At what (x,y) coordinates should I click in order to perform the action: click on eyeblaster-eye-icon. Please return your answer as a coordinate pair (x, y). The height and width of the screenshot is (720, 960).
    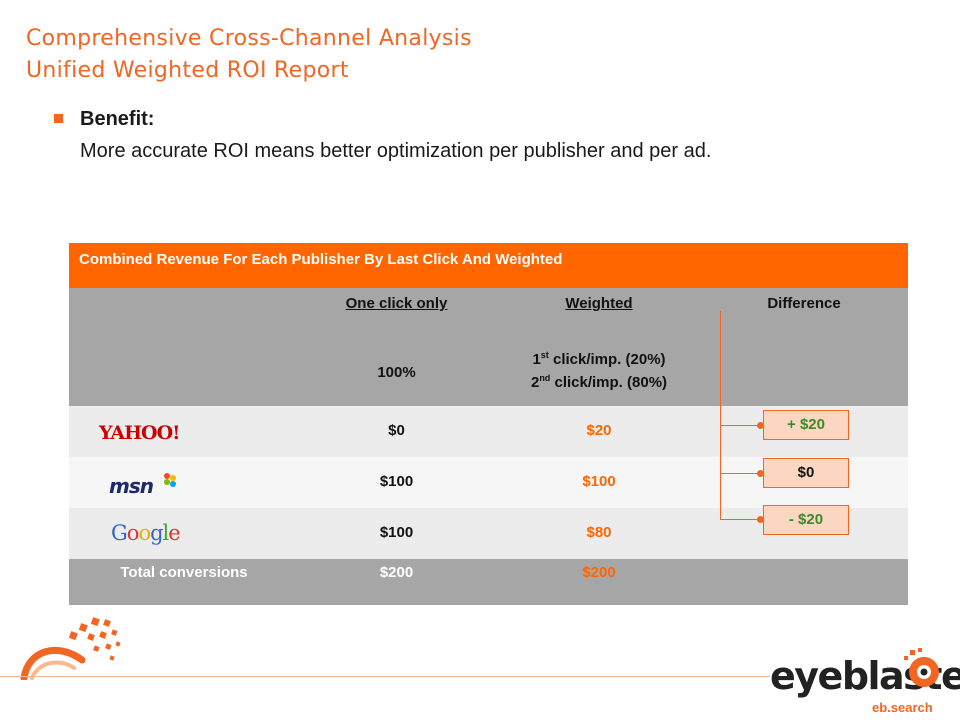
    Looking at the image, I should click on (922, 670).